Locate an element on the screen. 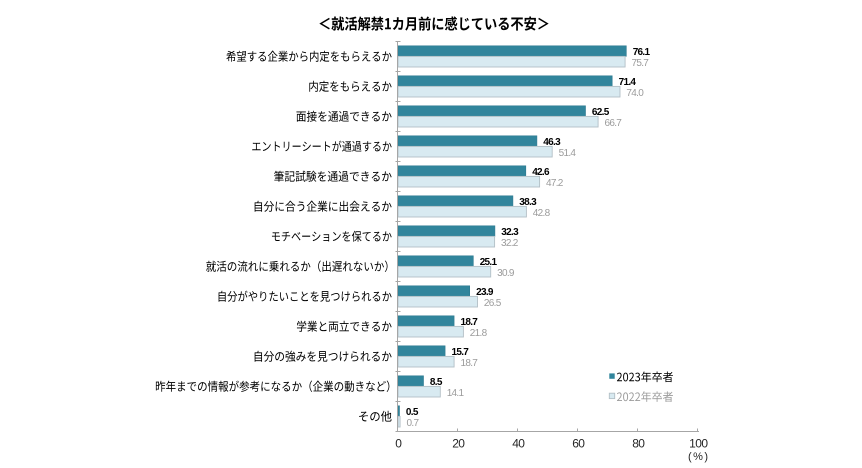 The image size is (862, 468). svg-text: 42.8 is located at coordinates (542, 213).